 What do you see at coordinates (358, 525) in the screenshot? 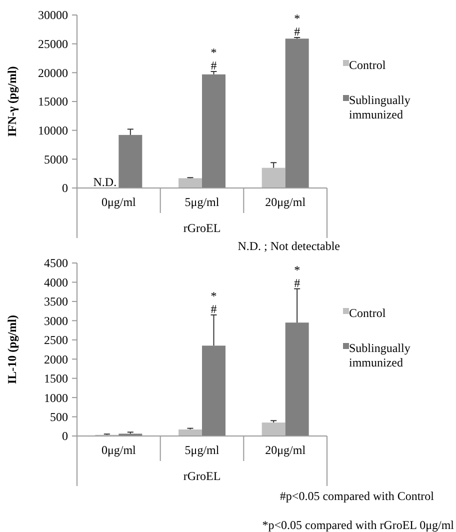
I see `text: *p<0.05 compared with rGroEL 0μg/ml` at bounding box center [358, 525].